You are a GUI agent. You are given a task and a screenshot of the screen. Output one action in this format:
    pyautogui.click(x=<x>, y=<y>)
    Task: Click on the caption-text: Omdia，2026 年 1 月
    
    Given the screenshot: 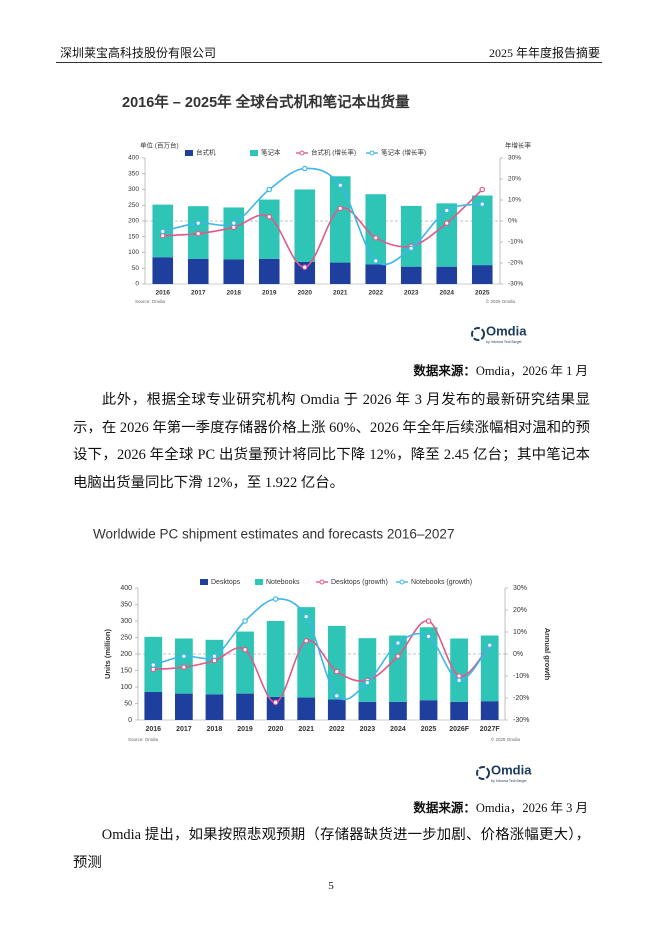 What is the action you would take?
    pyautogui.click(x=531, y=371)
    